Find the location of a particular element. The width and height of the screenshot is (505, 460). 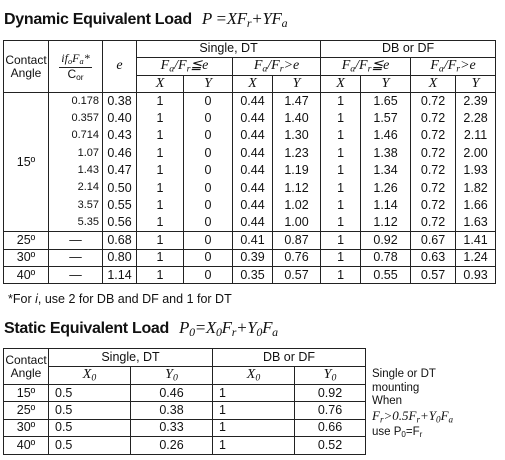

value-cell: 1.43 is located at coordinates (75, 171).